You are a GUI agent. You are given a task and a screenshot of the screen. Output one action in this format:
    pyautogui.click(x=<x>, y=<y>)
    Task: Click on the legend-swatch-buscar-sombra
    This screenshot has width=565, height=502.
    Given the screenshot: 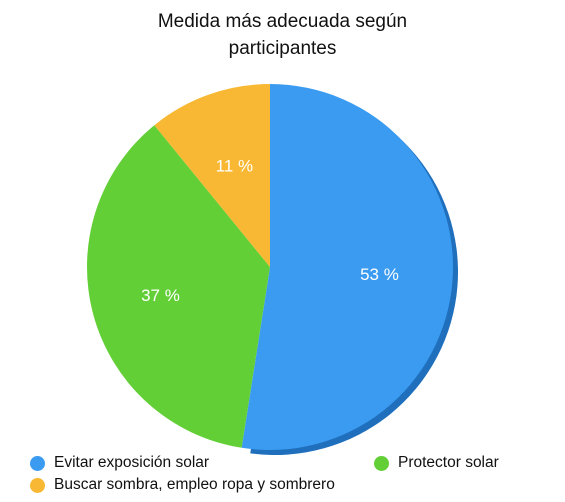 What is the action you would take?
    pyautogui.click(x=37, y=485)
    